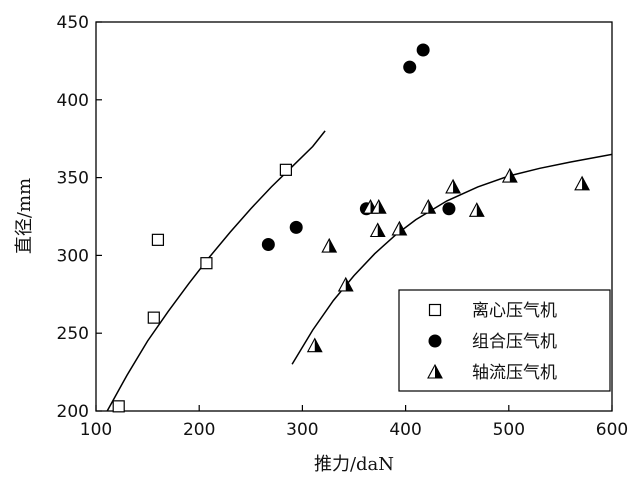  I want to click on x-tick-label: 600, so click(612, 430).